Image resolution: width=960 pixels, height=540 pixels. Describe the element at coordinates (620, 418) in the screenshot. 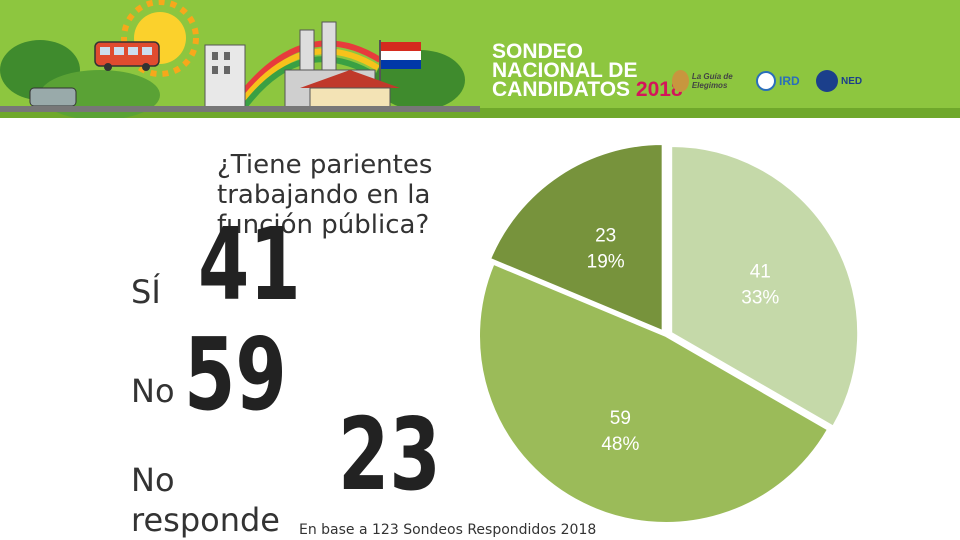

I see `pie-value-label-1: 59` at that location.